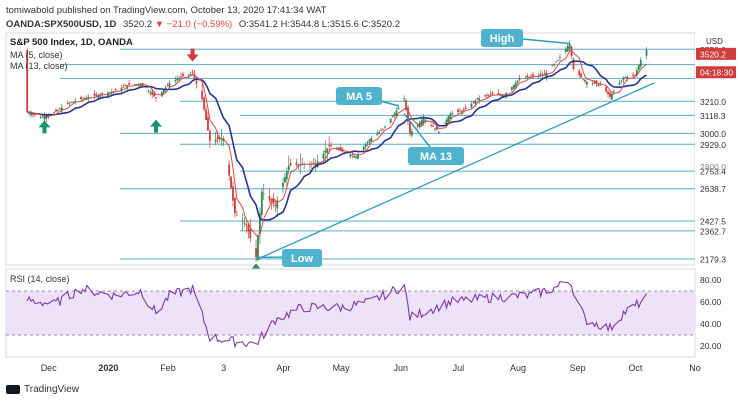 This screenshot has height=404, width=740. What do you see at coordinates (36, 55) in the screenshot?
I see `legend-ma5: MA (5, close)` at bounding box center [36, 55].